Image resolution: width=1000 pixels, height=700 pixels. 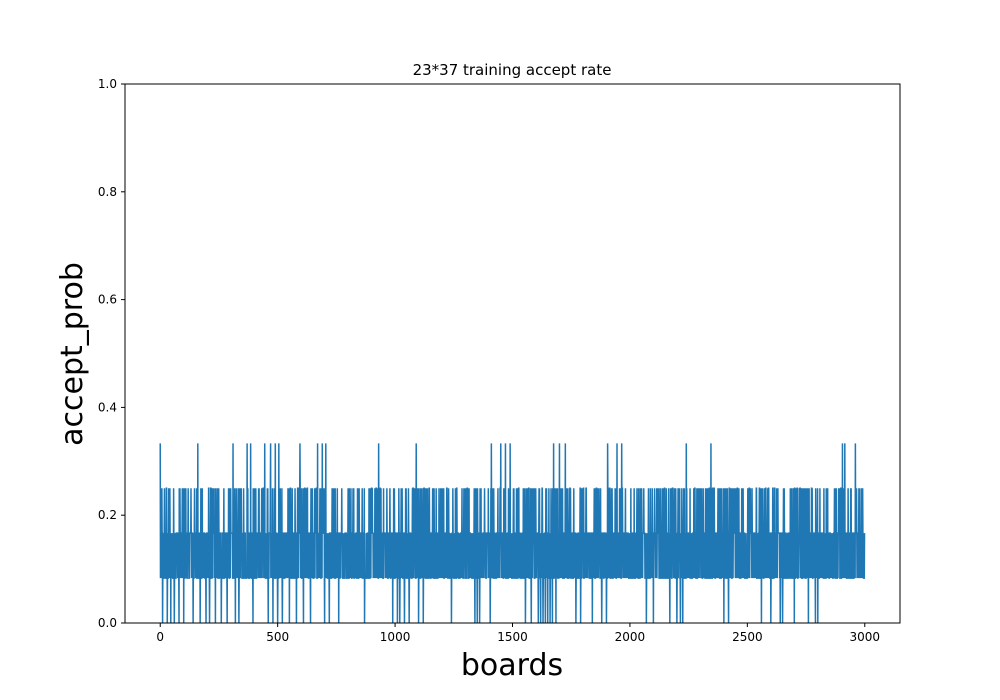 I want to click on x-tick-label: 500, so click(x=277, y=637).